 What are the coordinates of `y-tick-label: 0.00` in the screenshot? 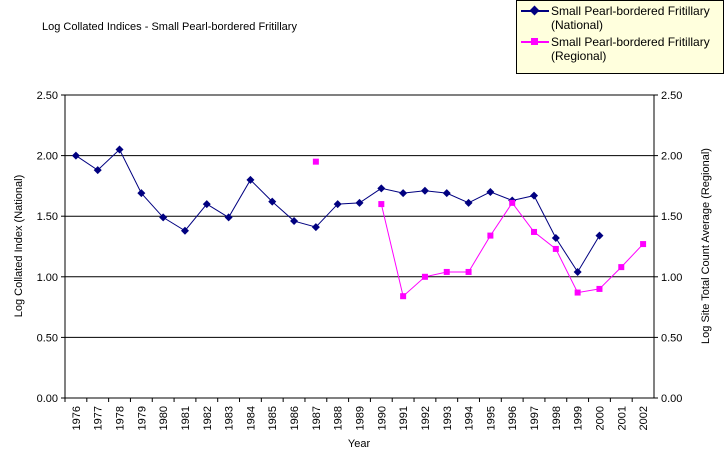 It's located at (47, 399).